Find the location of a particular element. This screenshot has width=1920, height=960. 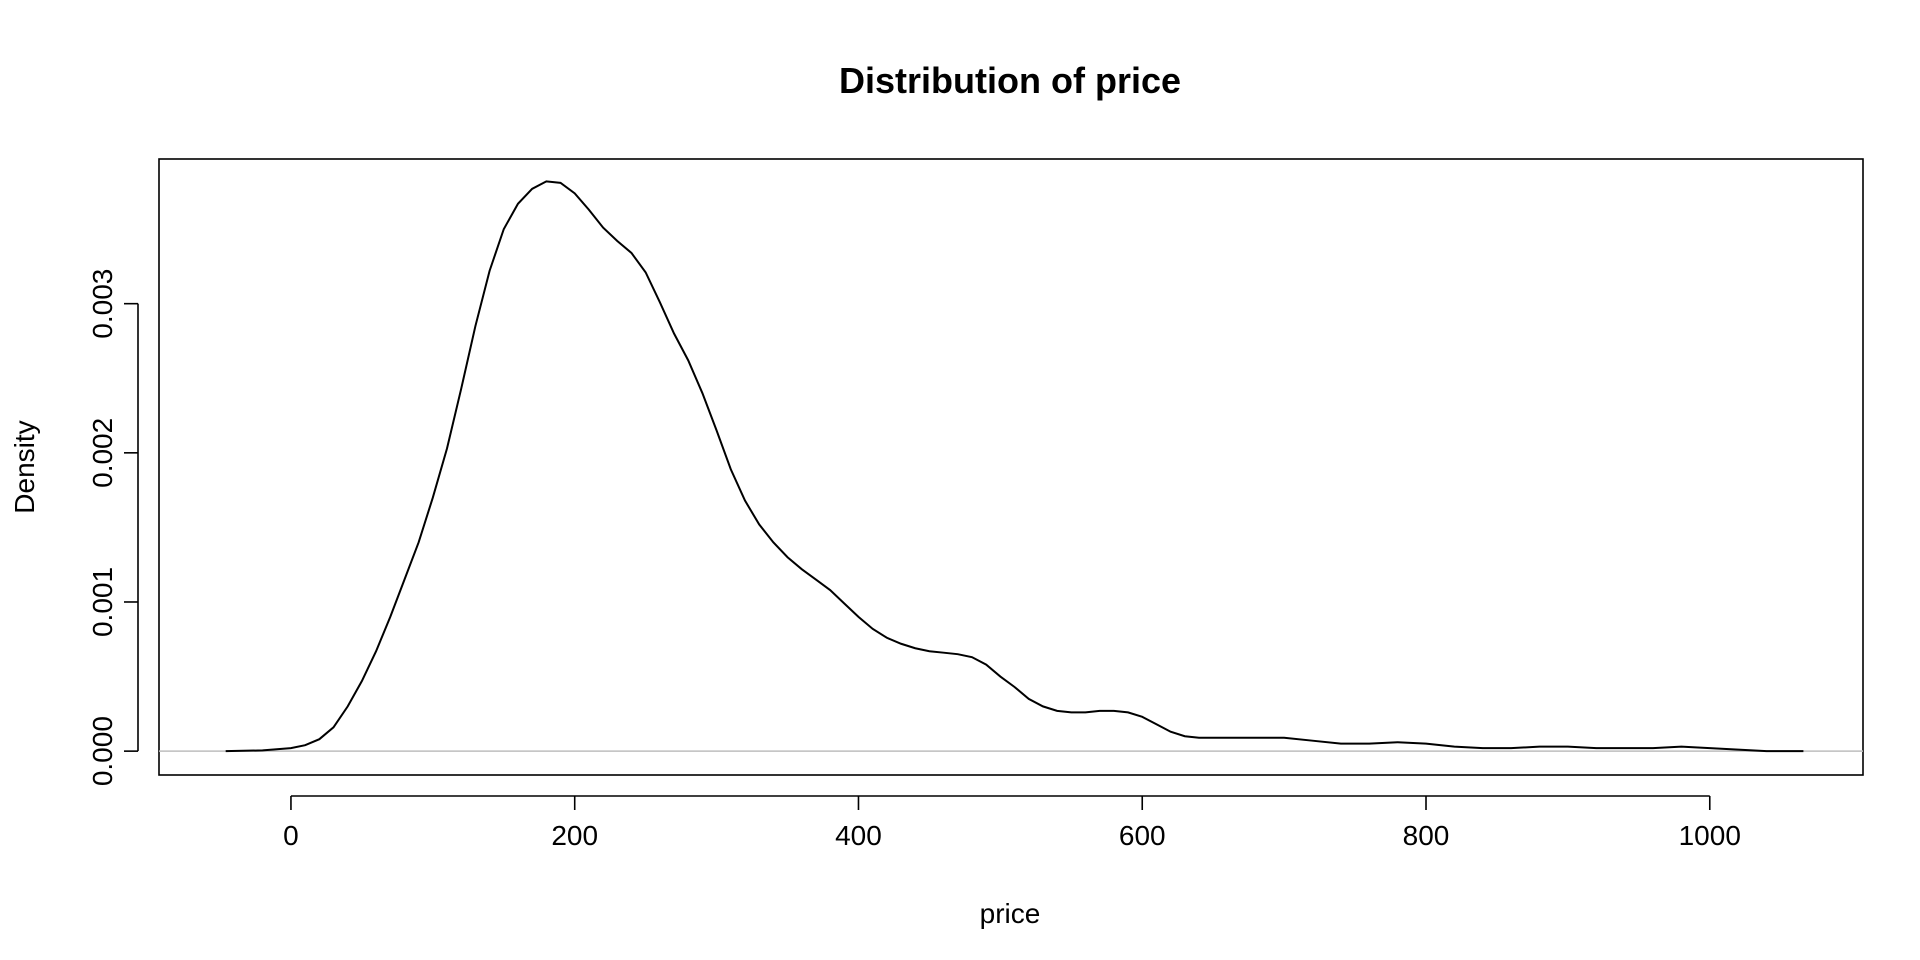

y-axis-label: Density is located at coordinates (24, 466).